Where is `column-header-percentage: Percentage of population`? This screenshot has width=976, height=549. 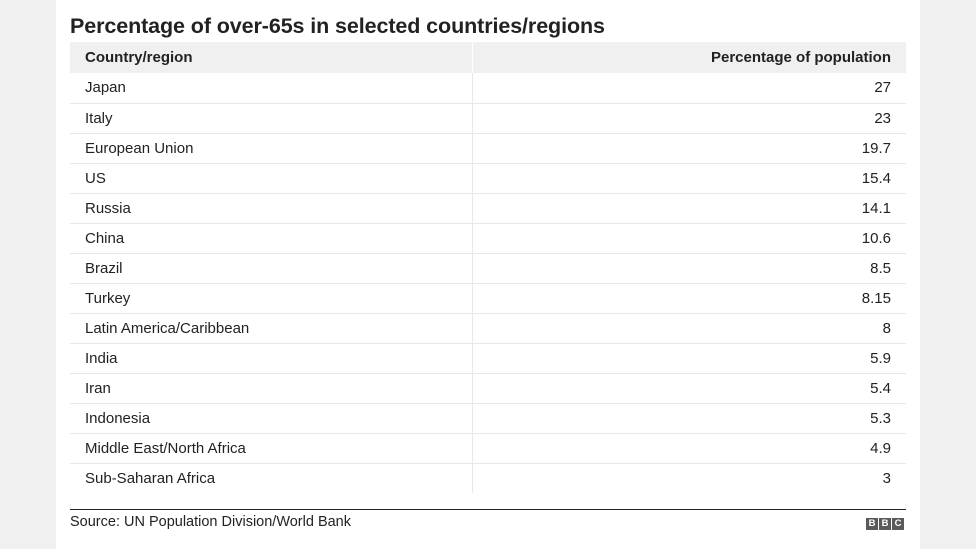
column-header-percentage: Percentage of population is located at coordinates (800, 57).